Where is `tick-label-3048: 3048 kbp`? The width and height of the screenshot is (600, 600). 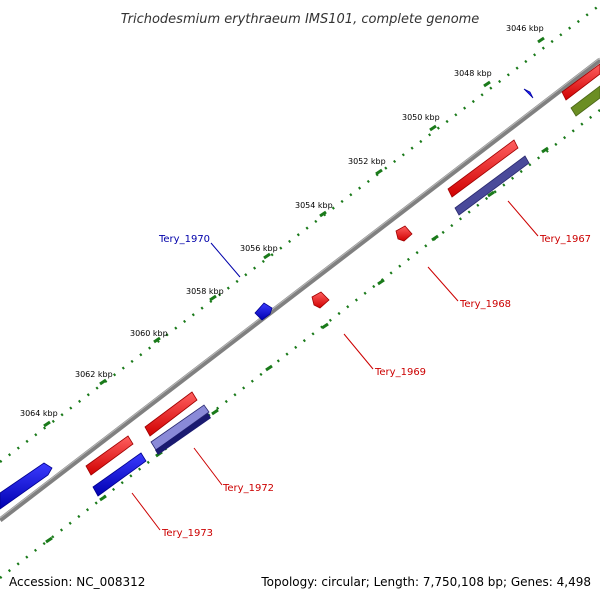
tick-label-3048: 3048 kbp is located at coordinates (473, 73).